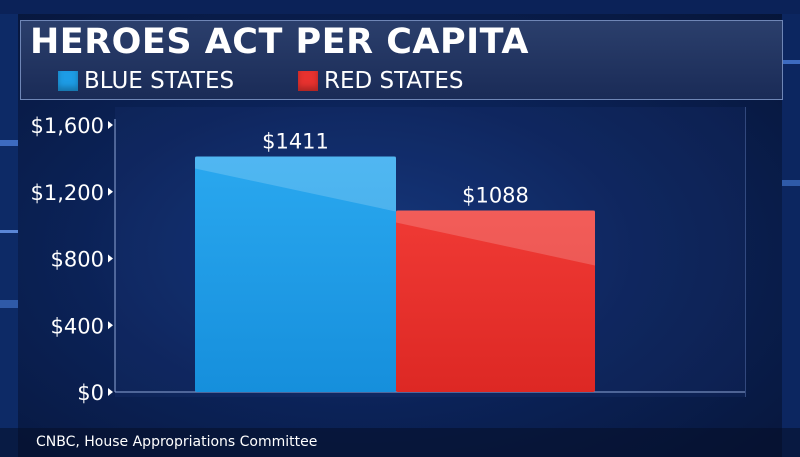  Describe the element at coordinates (400, 442) in the screenshot. I see `footer-bar` at that location.